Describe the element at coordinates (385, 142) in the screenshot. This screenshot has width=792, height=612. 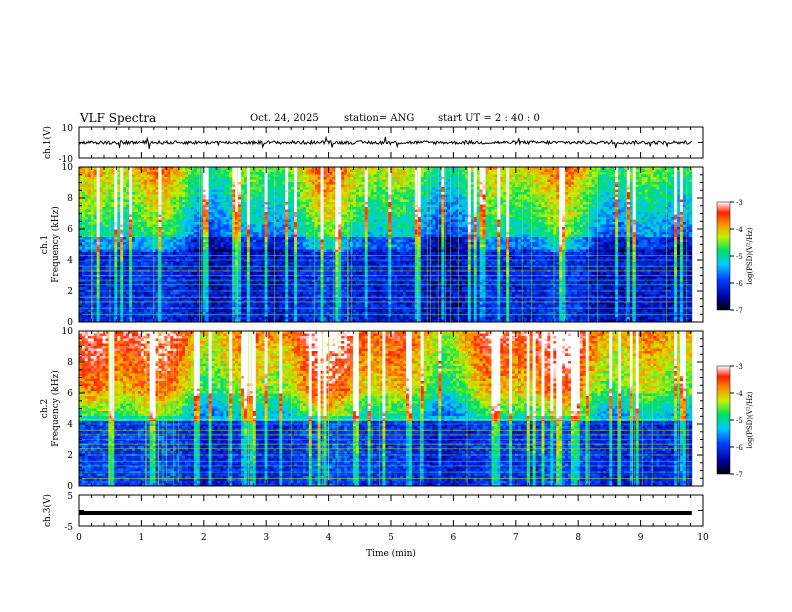
I see `ch1-waveform-line` at that location.